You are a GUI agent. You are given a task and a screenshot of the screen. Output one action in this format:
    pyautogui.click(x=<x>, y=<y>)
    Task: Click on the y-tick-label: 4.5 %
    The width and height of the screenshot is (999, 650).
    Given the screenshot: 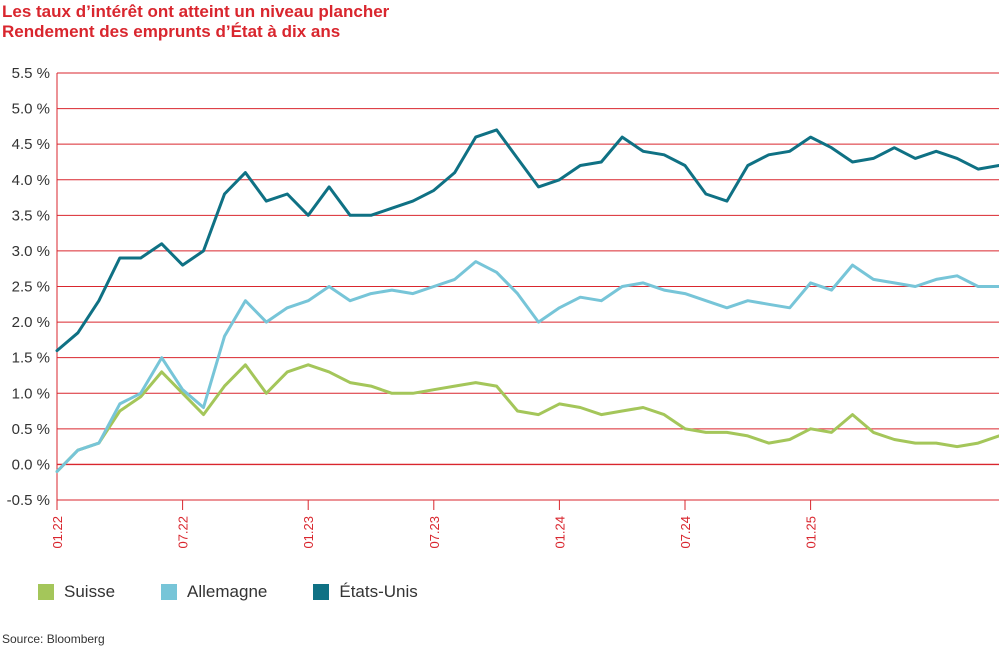 What is the action you would take?
    pyautogui.click(x=31, y=144)
    